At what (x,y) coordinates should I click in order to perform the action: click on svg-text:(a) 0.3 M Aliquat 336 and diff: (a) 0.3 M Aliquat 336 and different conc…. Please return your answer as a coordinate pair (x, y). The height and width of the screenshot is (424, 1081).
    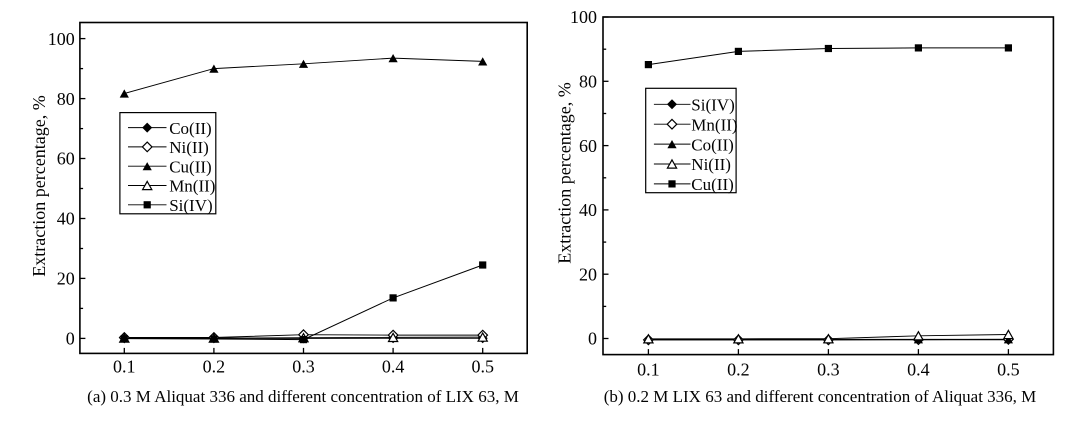
    Looking at the image, I should click on (303, 396).